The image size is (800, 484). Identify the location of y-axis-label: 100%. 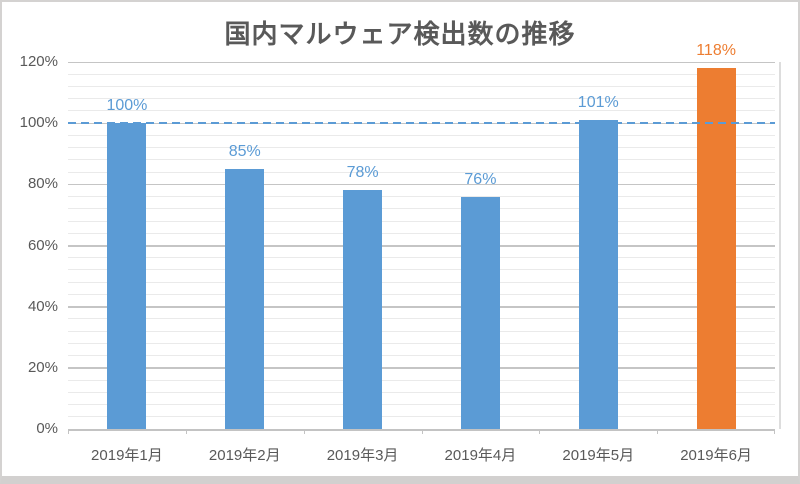
(38, 123).